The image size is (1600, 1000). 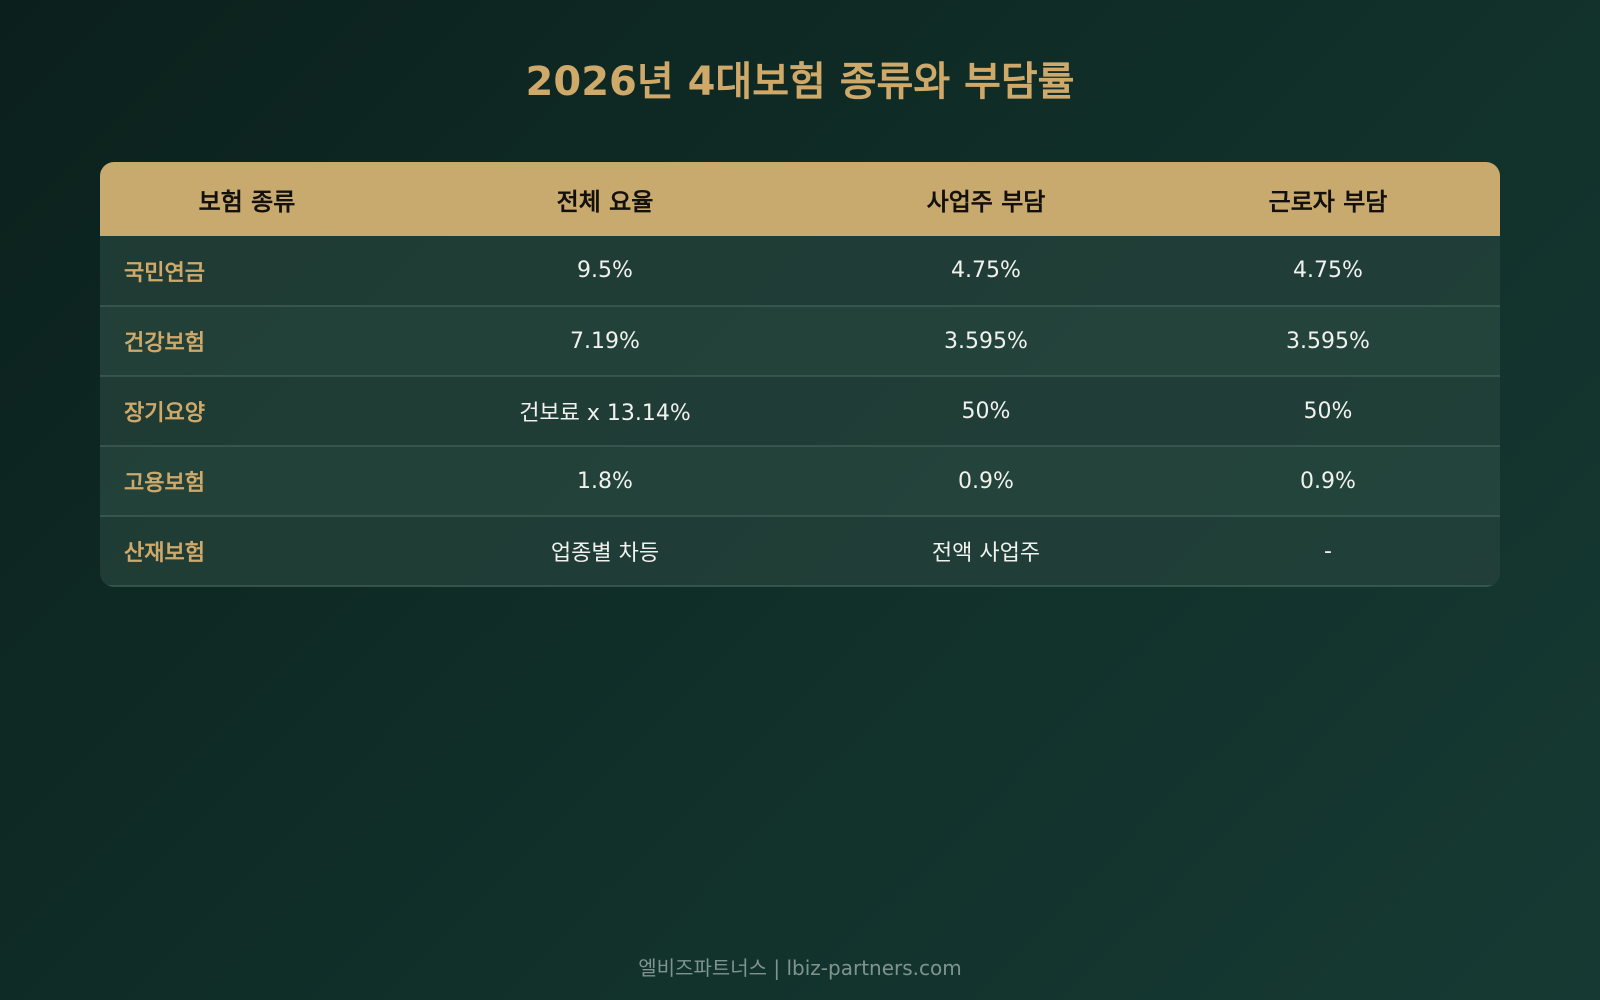 I want to click on row-insurance-name: 산재보험, so click(x=164, y=553).